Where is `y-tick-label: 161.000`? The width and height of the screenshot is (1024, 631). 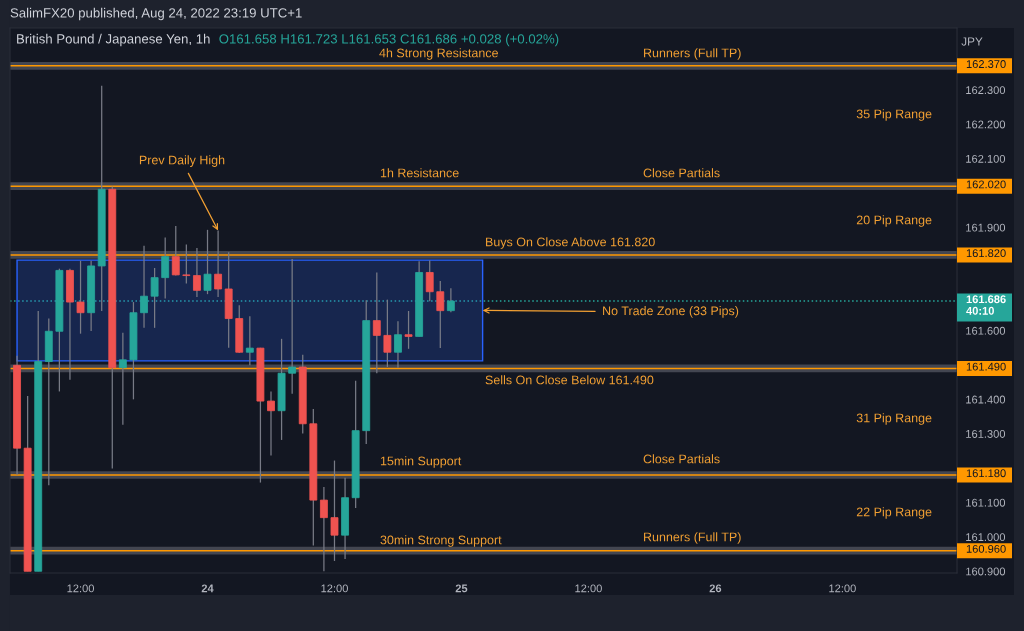
y-tick-label: 161.000 is located at coordinates (986, 537).